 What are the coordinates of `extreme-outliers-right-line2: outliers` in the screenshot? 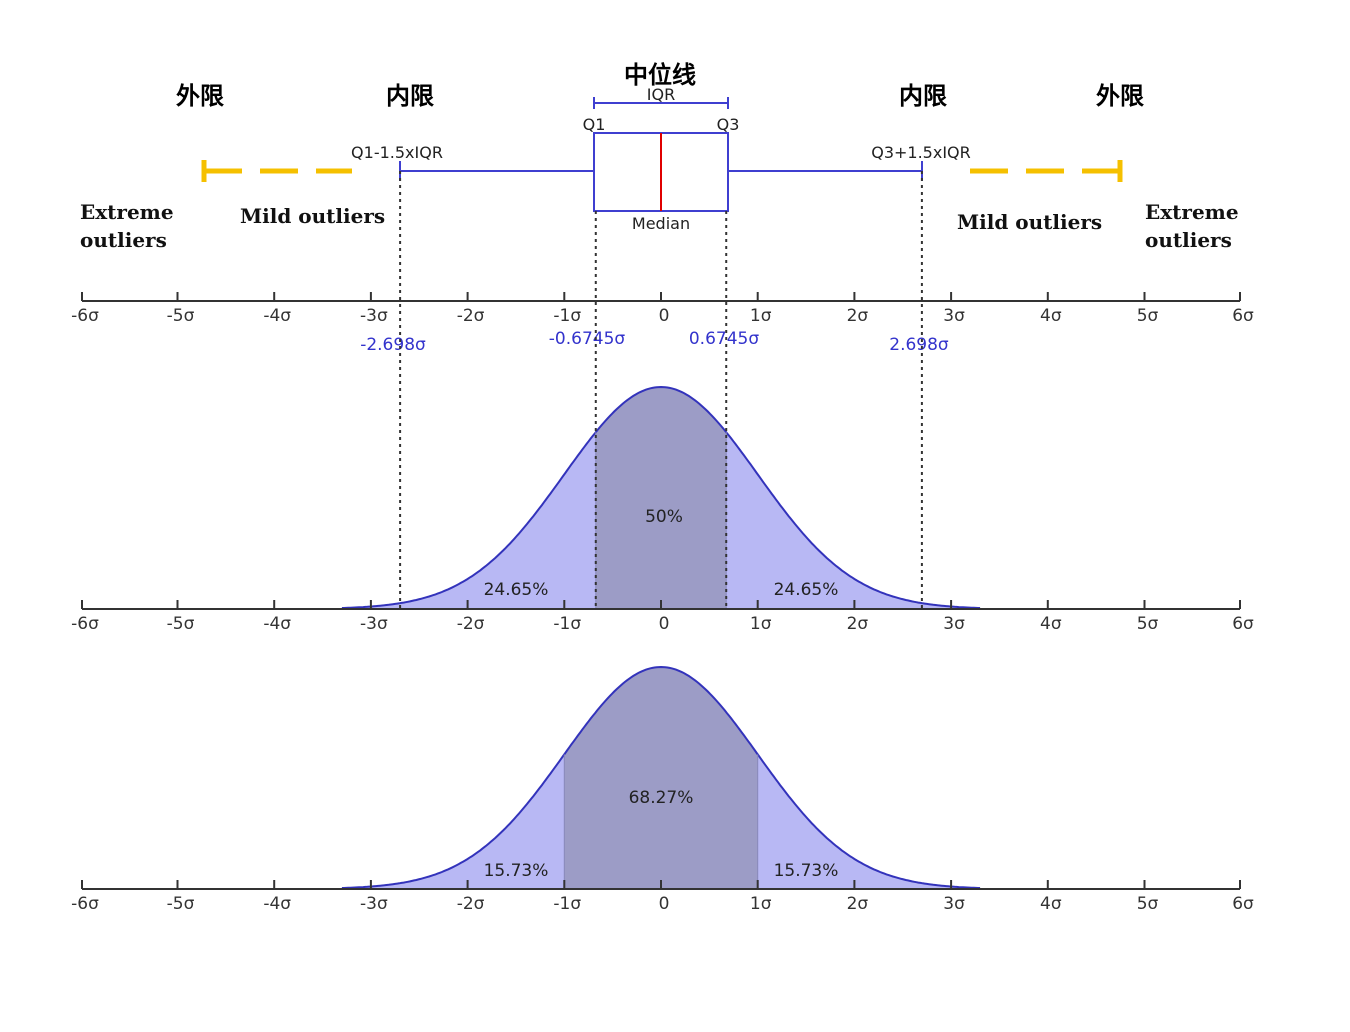 It's located at (1188, 240).